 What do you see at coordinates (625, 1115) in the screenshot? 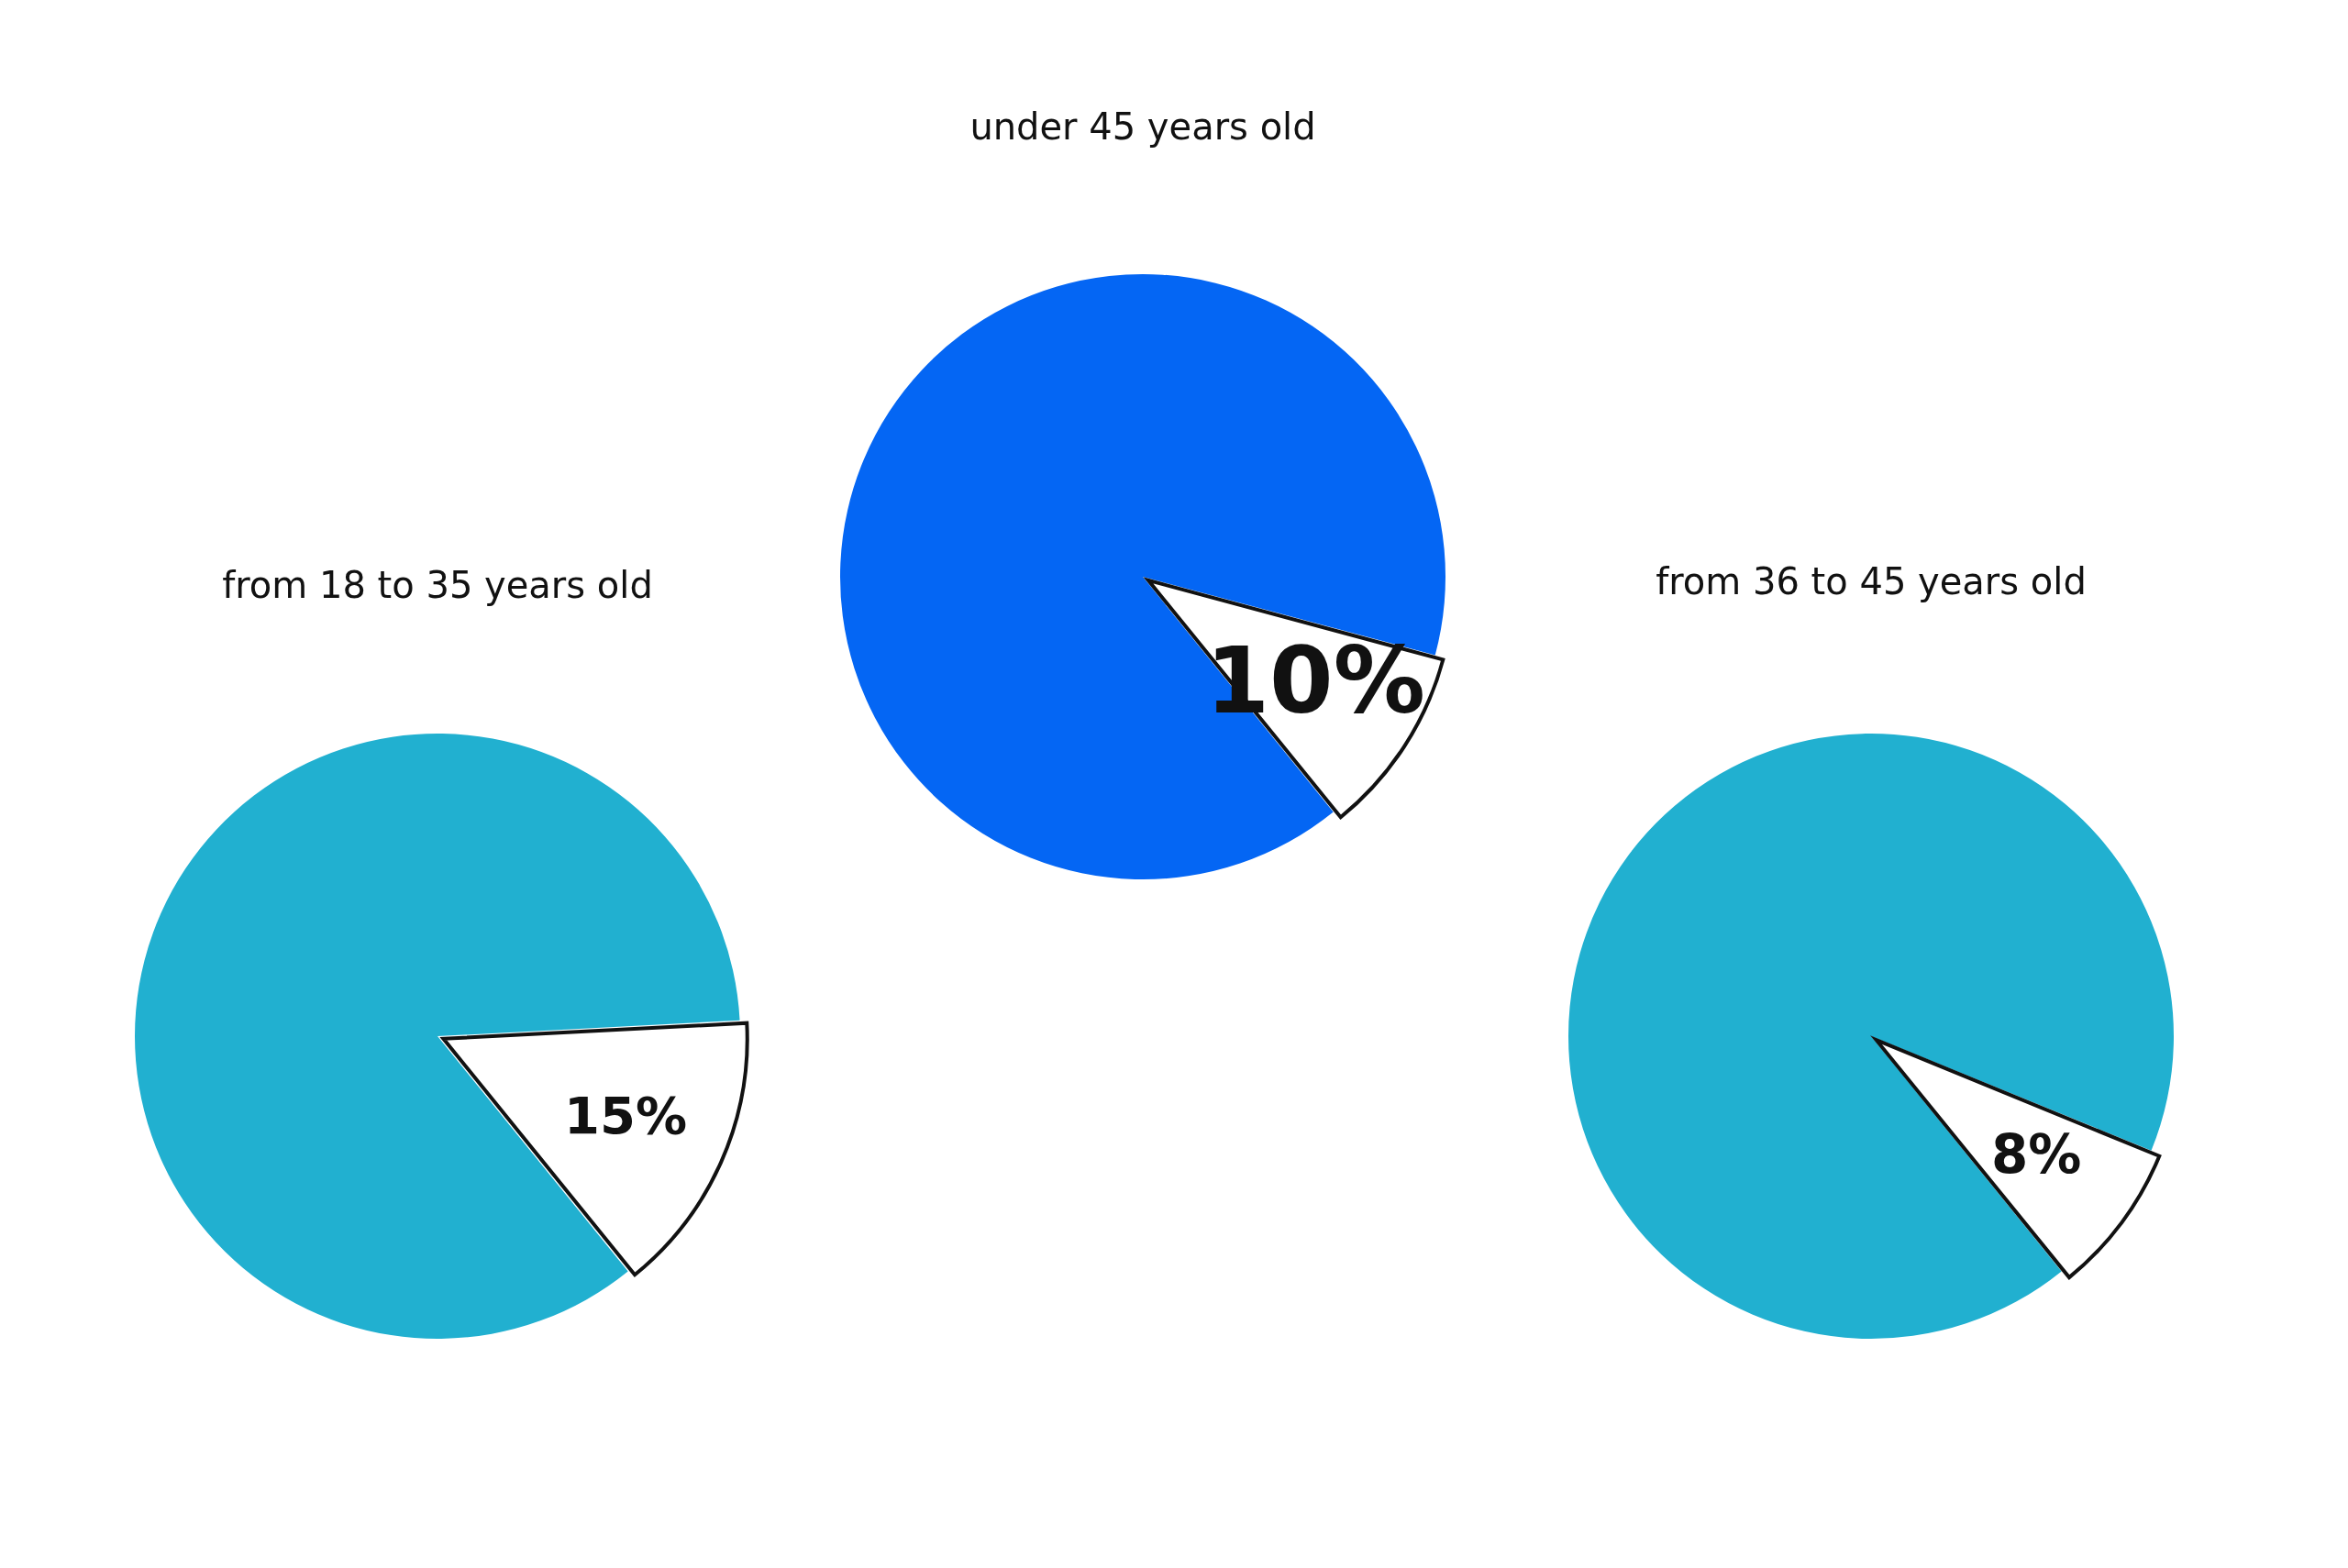
I see `data-label: 15%` at bounding box center [625, 1115].